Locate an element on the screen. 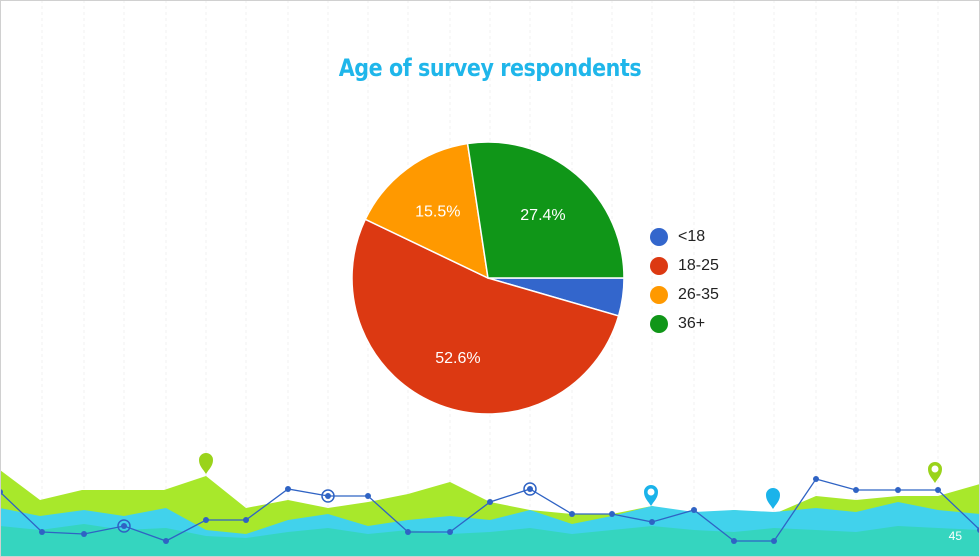 This screenshot has width=980, height=557. legend-label: 26-35 is located at coordinates (698, 294).